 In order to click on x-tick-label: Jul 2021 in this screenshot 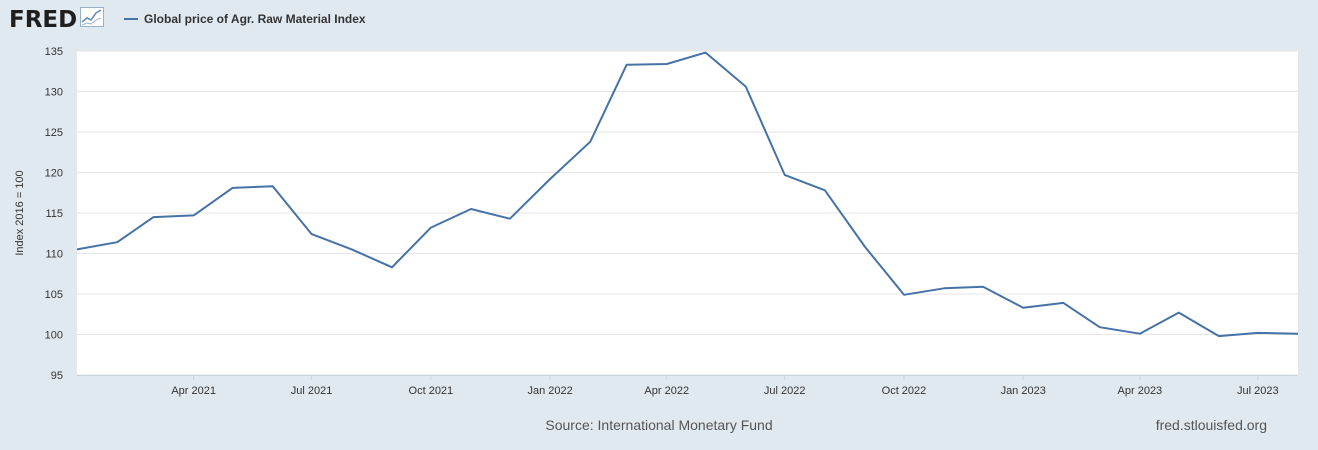, I will do `click(312, 391)`.